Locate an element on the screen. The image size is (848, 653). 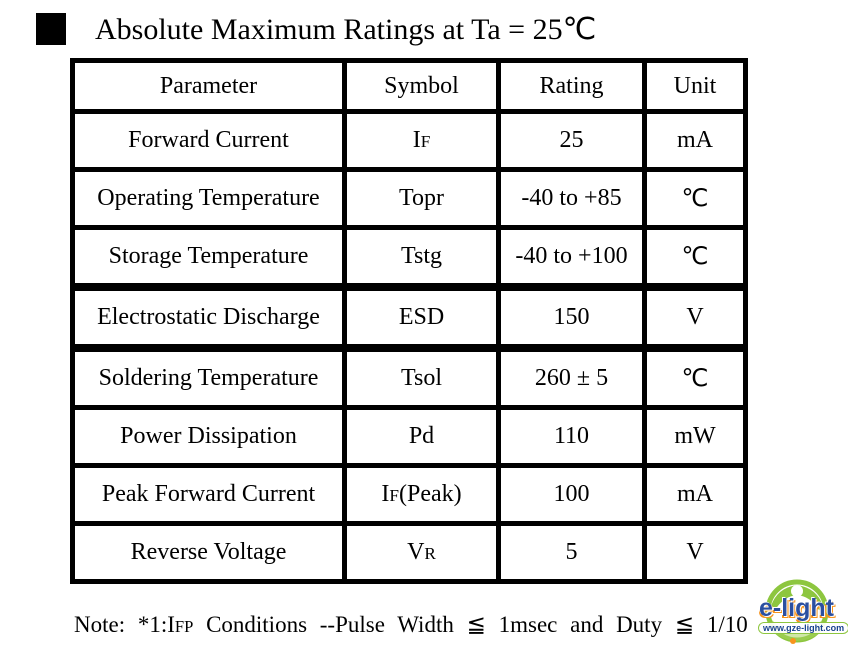
parameter-cell: Reverse Voltage is located at coordinates (208, 552).